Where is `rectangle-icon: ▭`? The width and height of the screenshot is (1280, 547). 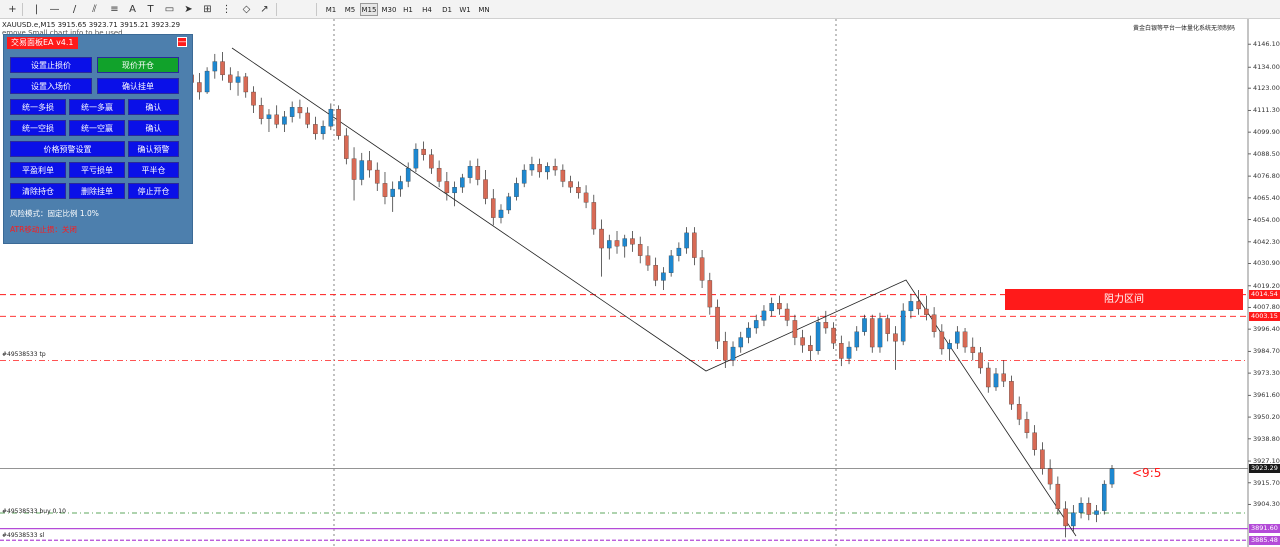 rectangle-icon: ▭ is located at coordinates (169, 9).